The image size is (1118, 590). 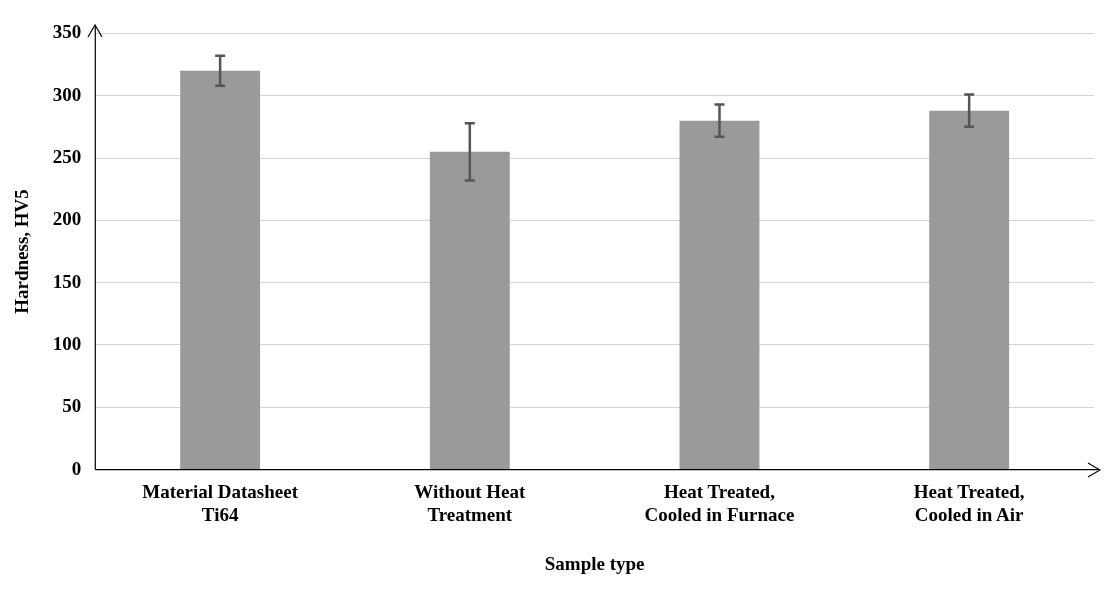 I want to click on x-axis-title: Sample type, so click(x=594, y=563).